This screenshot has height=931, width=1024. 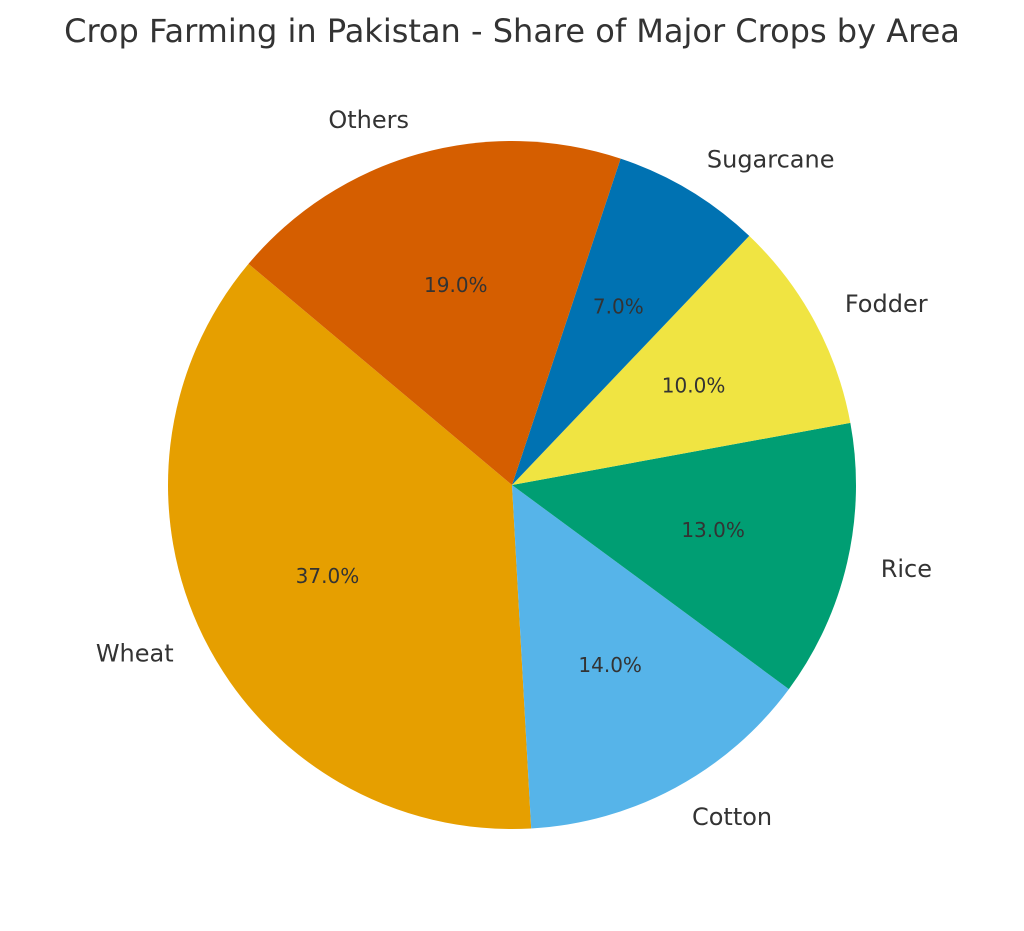 I want to click on pie-slice-fodder, so click(x=681, y=360).